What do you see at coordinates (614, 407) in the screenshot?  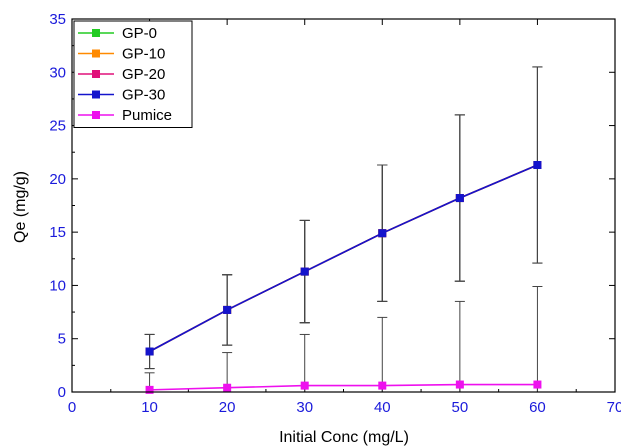 I see `x-tick-label: 70` at bounding box center [614, 407].